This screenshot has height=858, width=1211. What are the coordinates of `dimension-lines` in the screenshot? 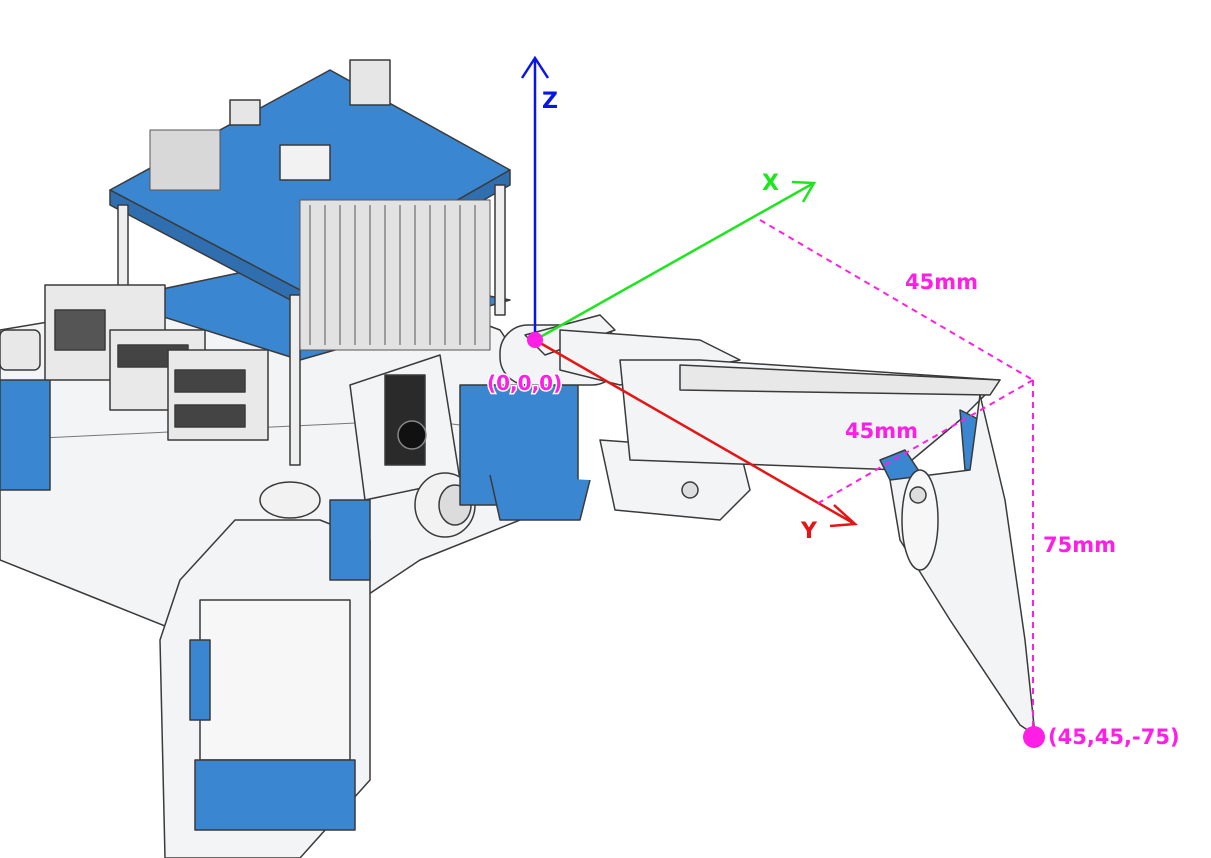 It's located at (896, 477).